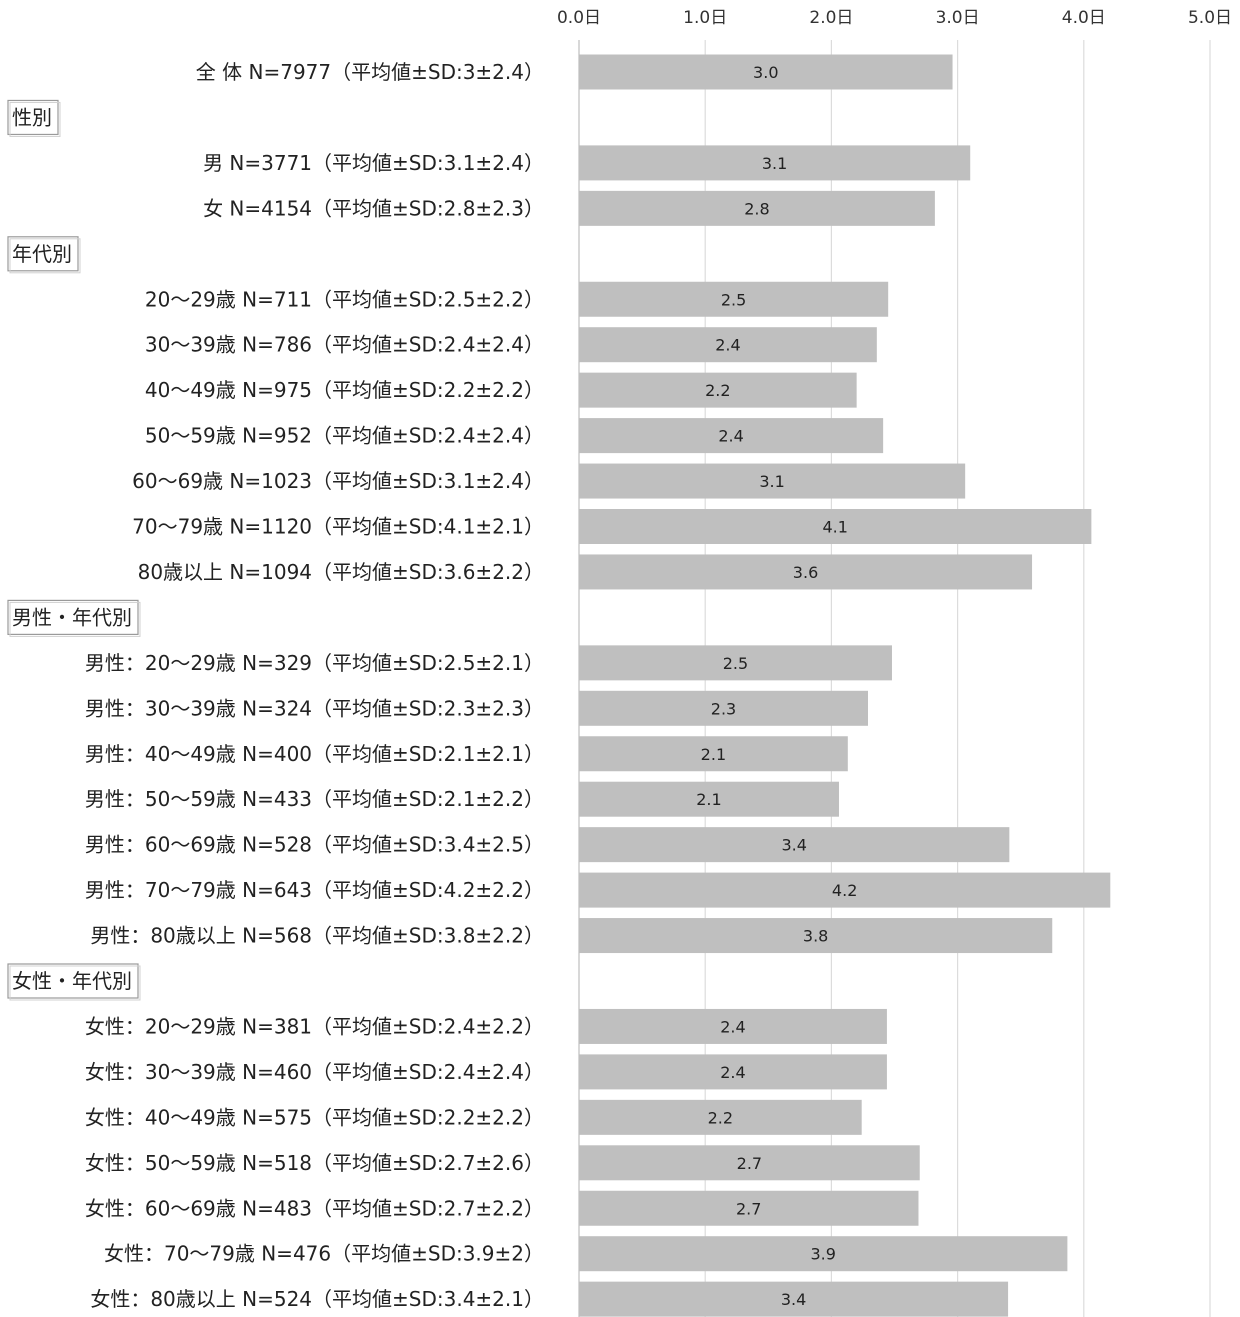 This screenshot has width=1240, height=1317. What do you see at coordinates (894, 18) in the screenshot?
I see `x-axis-tick-labels: 0.0日 1.0日 2.0日 3.0日 4.0日 5.0日` at bounding box center [894, 18].